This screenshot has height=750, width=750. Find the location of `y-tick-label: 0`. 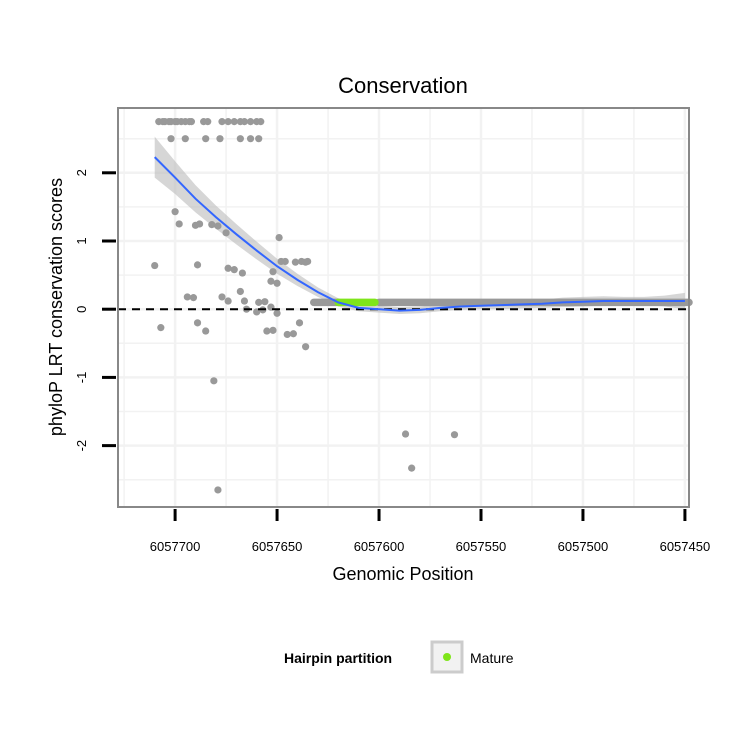

y-tick-label: 0 is located at coordinates (81, 309).